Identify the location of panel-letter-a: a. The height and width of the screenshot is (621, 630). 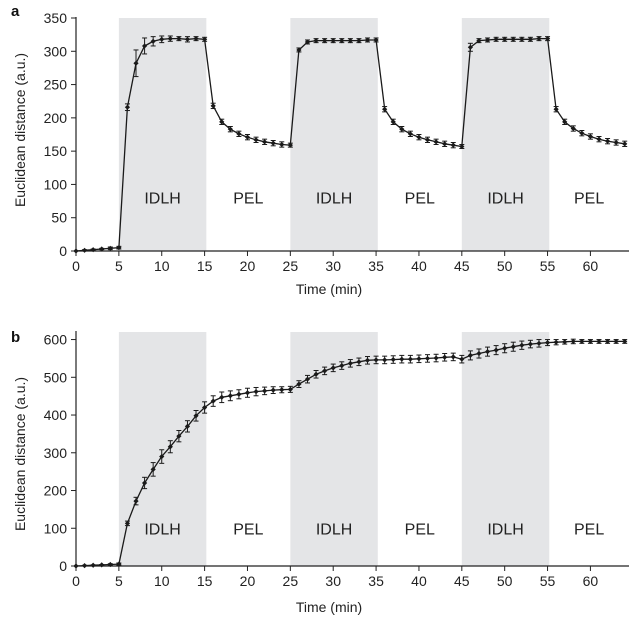
(15, 11).